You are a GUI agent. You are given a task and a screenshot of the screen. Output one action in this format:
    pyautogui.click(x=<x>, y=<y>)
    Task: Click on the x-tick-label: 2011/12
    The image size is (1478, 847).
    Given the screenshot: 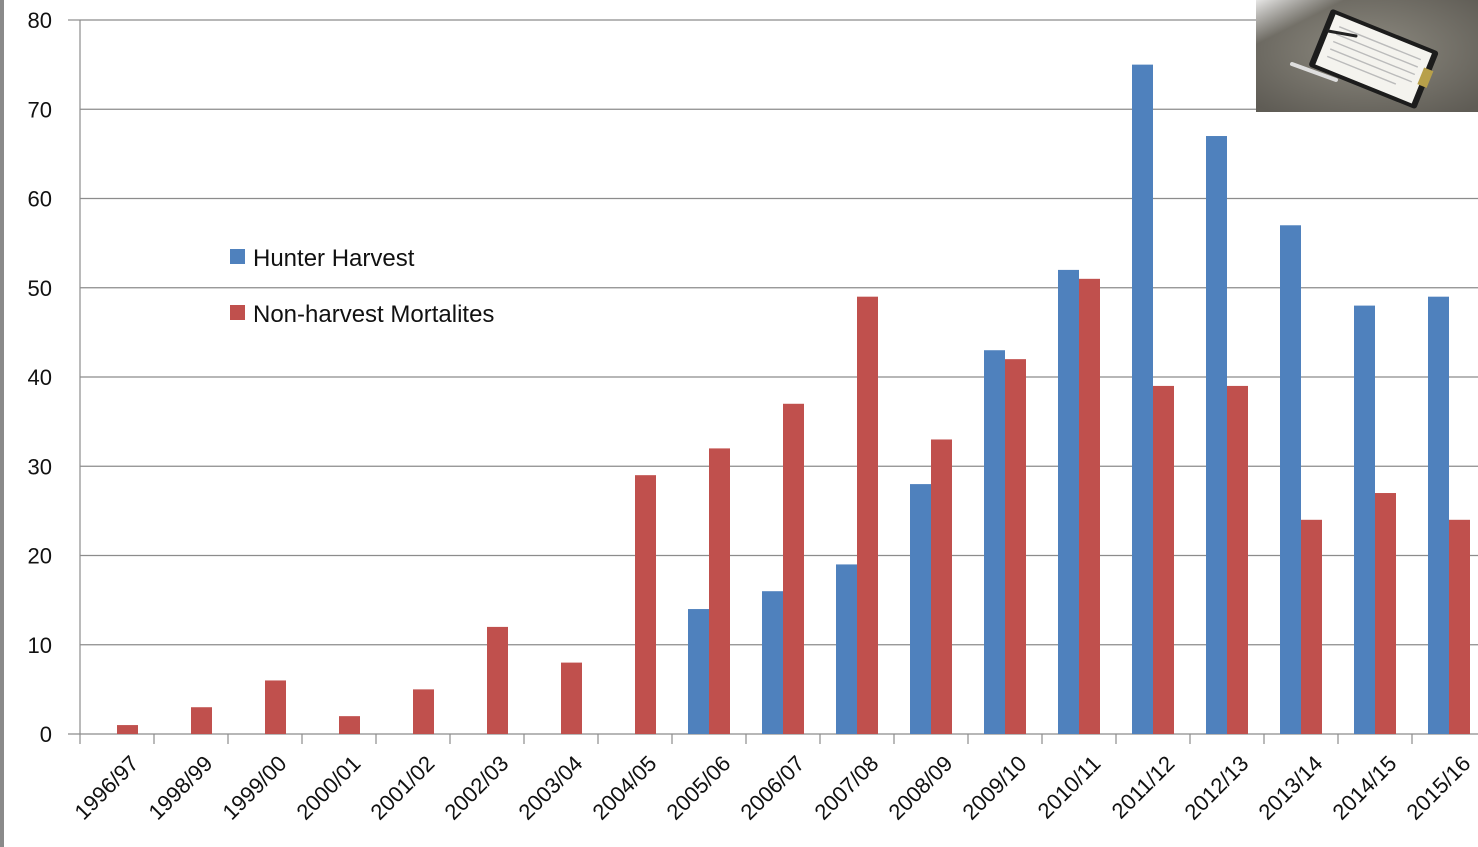 What is the action you would take?
    pyautogui.click(x=1143, y=787)
    